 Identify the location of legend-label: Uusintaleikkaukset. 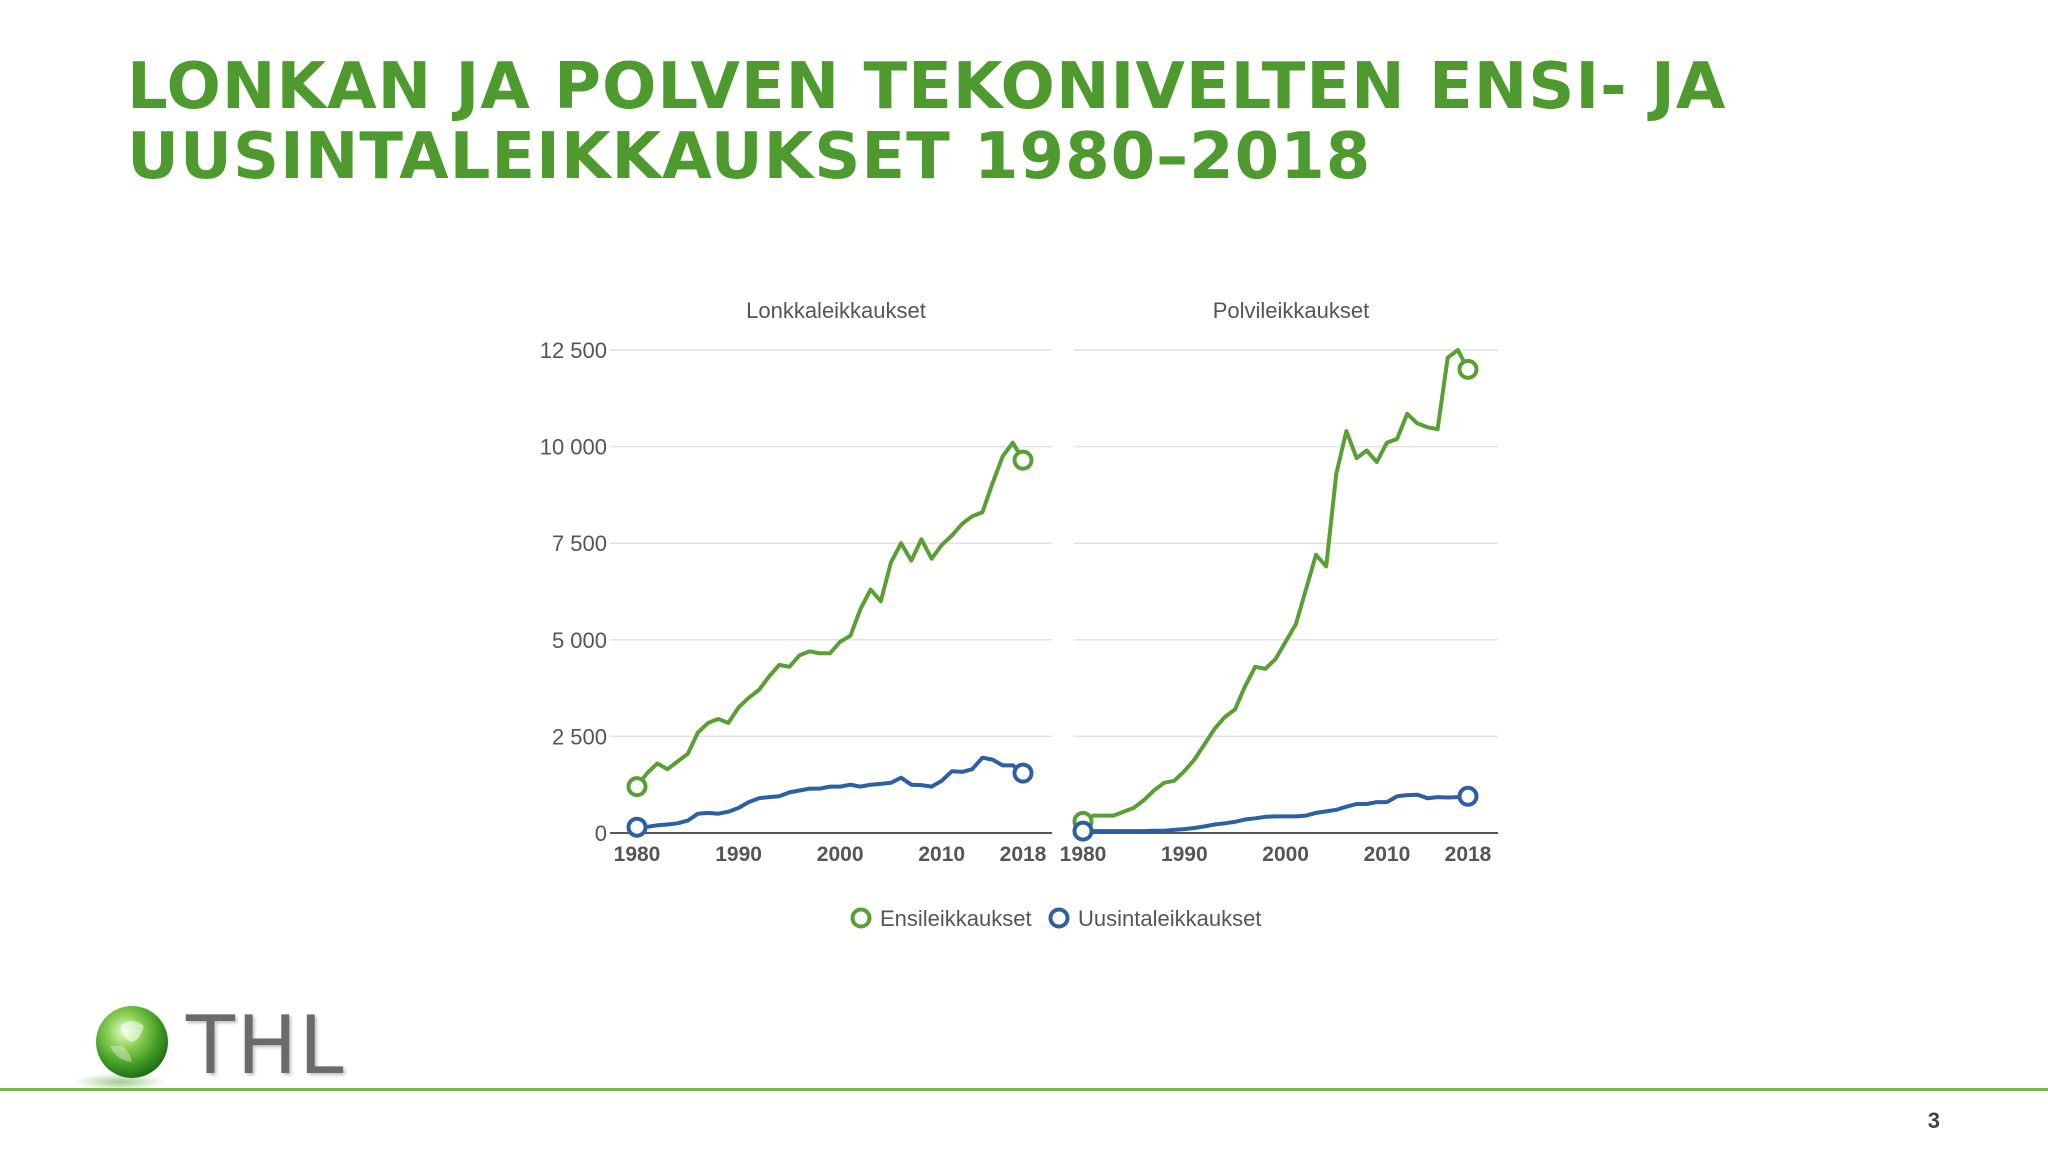
(1169, 918).